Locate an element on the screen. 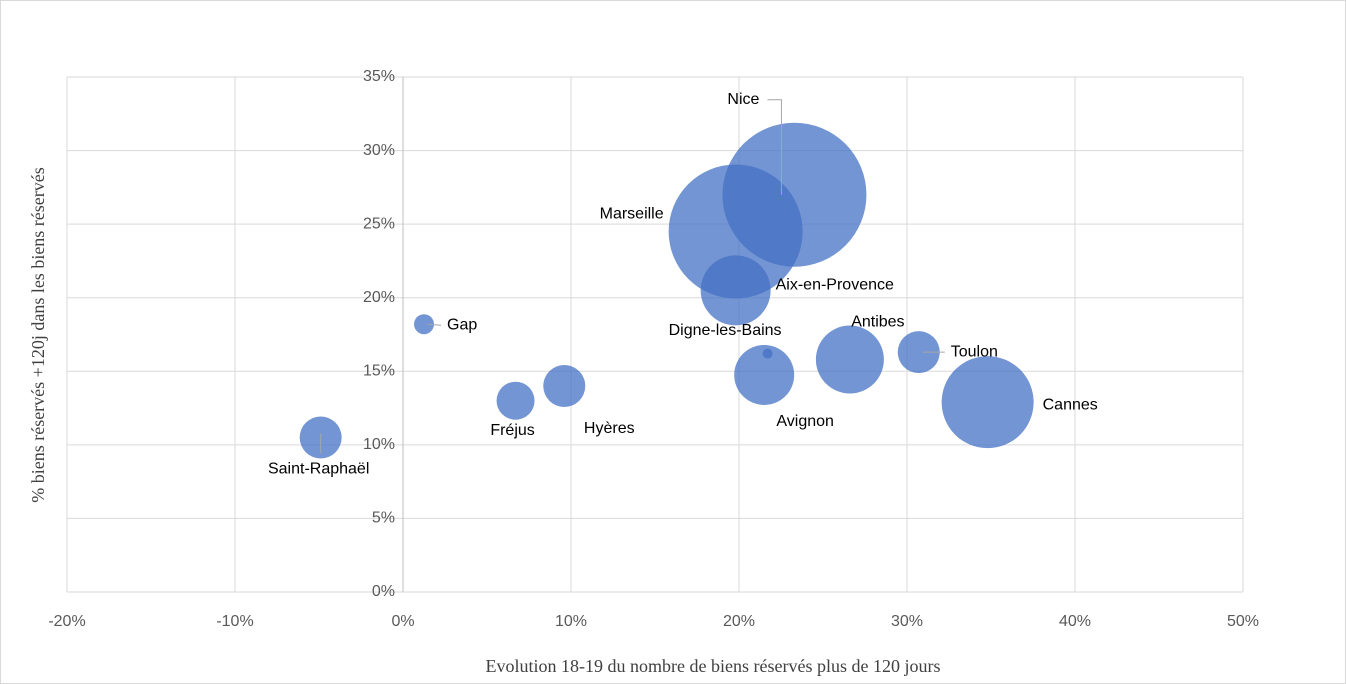 The width and height of the screenshot is (1346, 684). x-tick-label: 30% is located at coordinates (907, 621).